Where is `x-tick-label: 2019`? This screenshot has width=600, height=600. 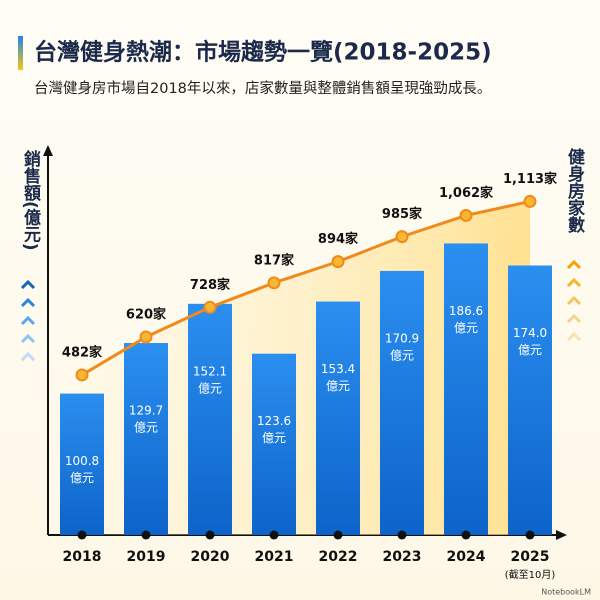 x-tick-label: 2019 is located at coordinates (146, 557).